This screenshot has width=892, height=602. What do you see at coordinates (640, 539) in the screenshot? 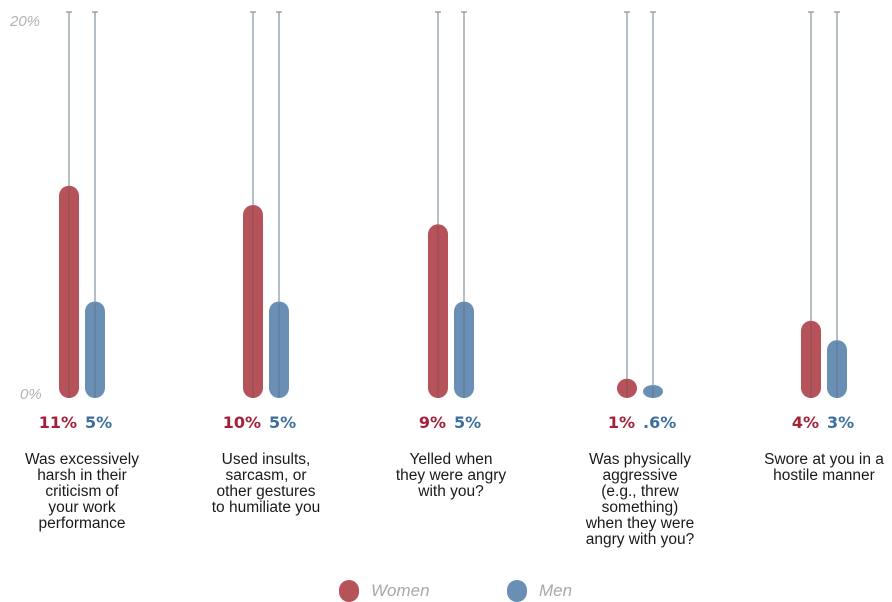
I see `category-label-line: angry with you?` at bounding box center [640, 539].